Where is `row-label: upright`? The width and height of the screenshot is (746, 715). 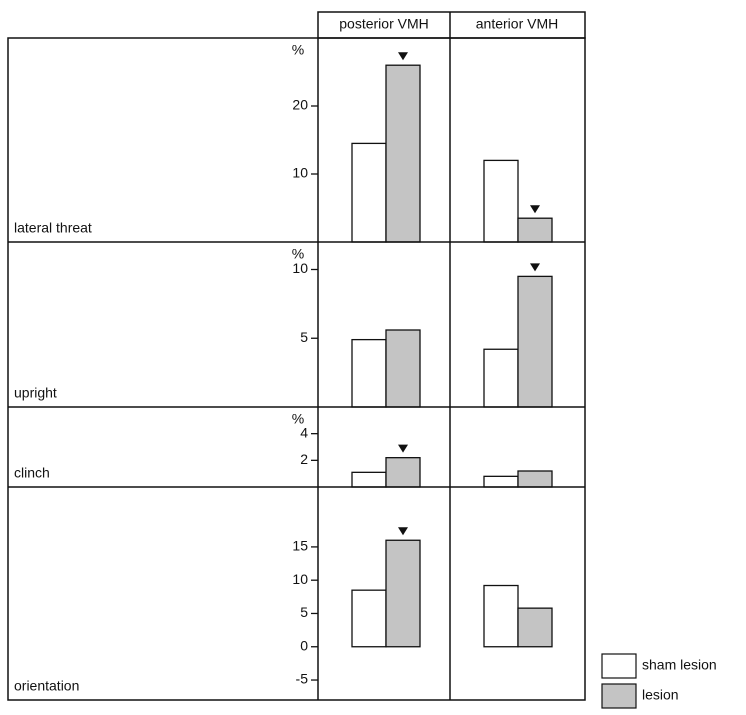
row-label: upright is located at coordinates (35, 393).